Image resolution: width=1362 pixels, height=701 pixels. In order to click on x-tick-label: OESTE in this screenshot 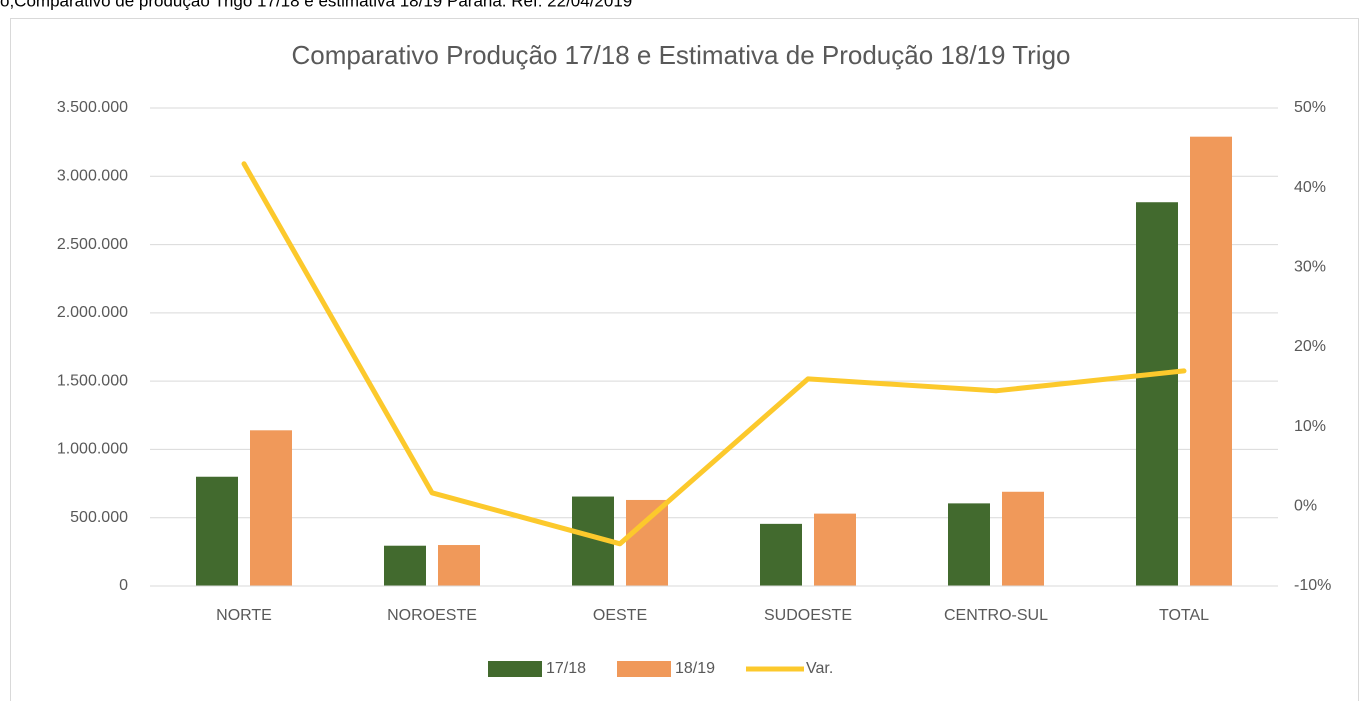, I will do `click(620, 615)`.